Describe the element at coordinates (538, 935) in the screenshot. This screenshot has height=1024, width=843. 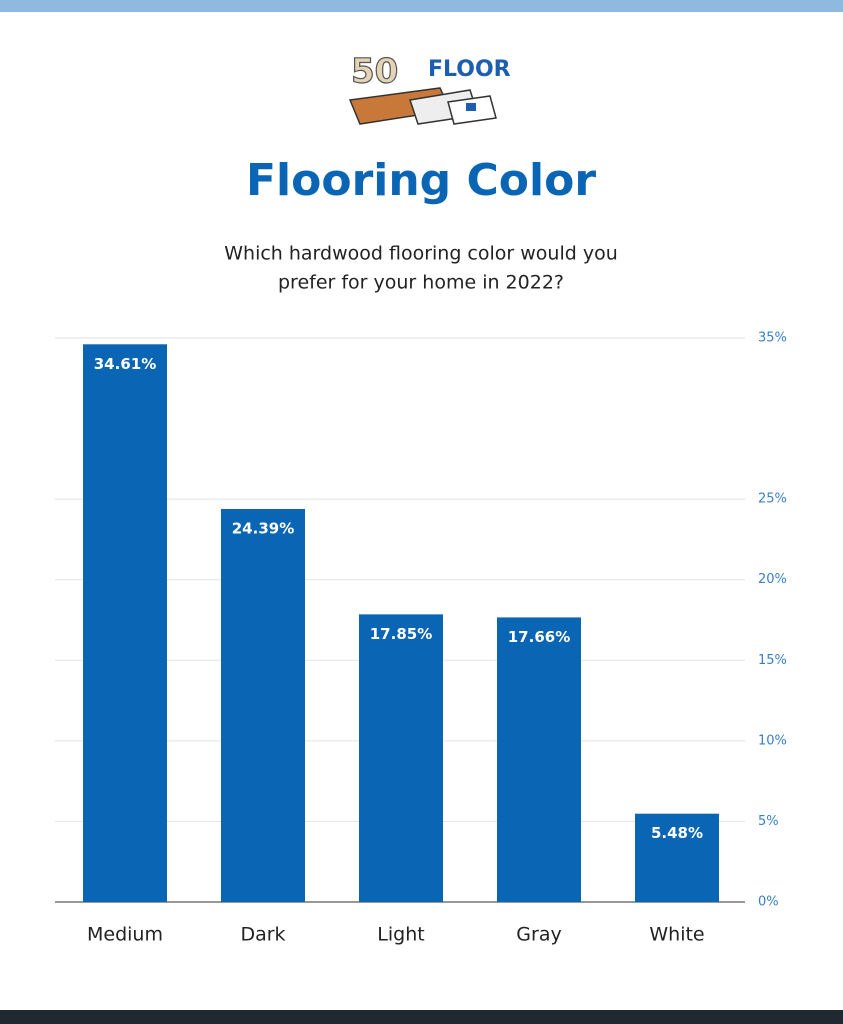
I see `x-tick-label: Gray` at that location.